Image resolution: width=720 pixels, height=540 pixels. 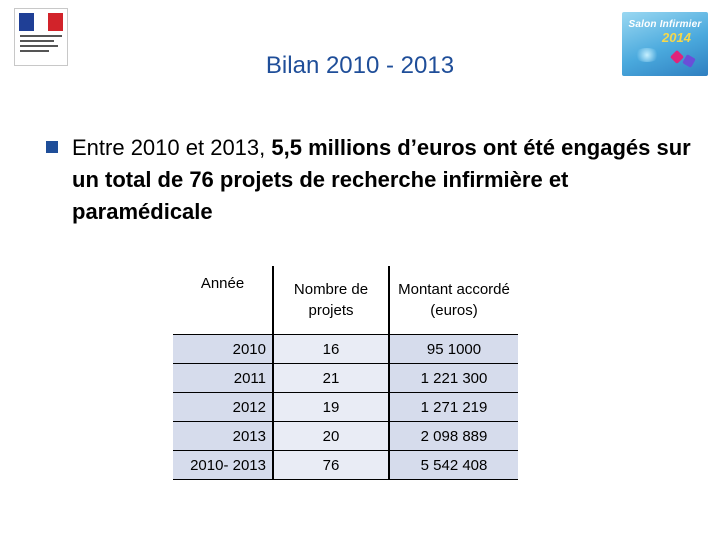 I want to click on bullet-intro: Entre 2010 et 2013,, so click(x=172, y=147).